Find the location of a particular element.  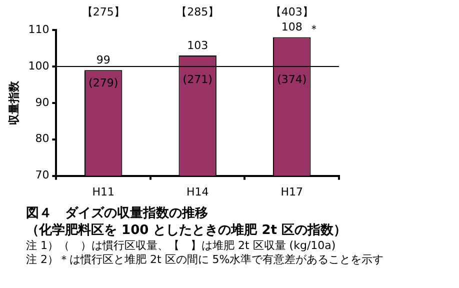

y-tick-label: 100 is located at coordinates (39, 65).